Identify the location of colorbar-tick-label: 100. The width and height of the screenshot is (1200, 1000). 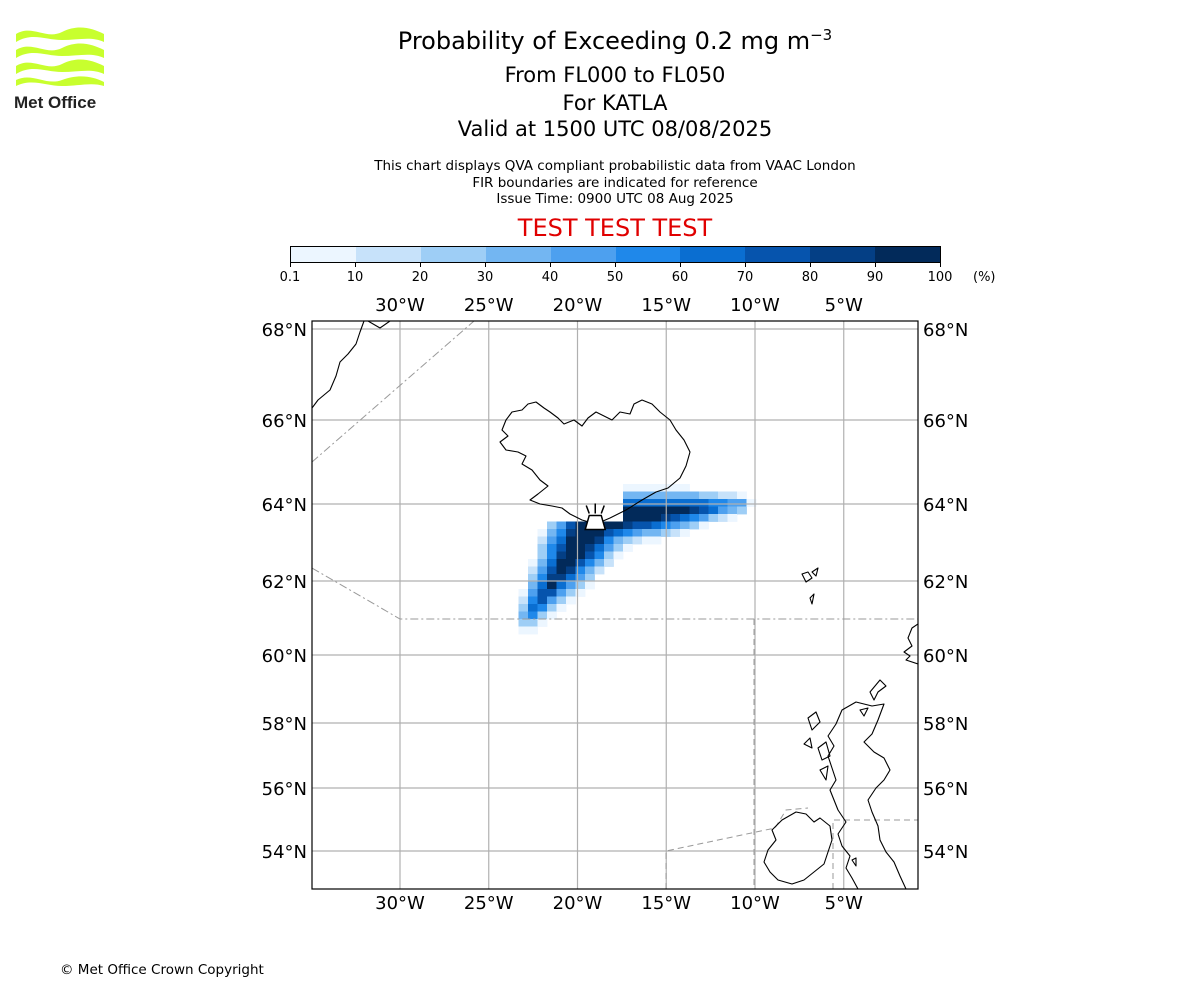
(940, 277).